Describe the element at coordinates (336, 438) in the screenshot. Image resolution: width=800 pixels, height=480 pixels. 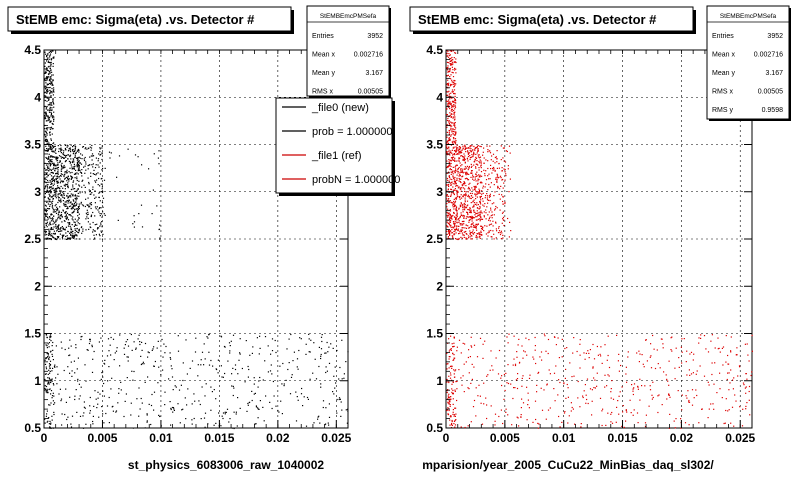
I see `x-tick-label: 0.025` at that location.